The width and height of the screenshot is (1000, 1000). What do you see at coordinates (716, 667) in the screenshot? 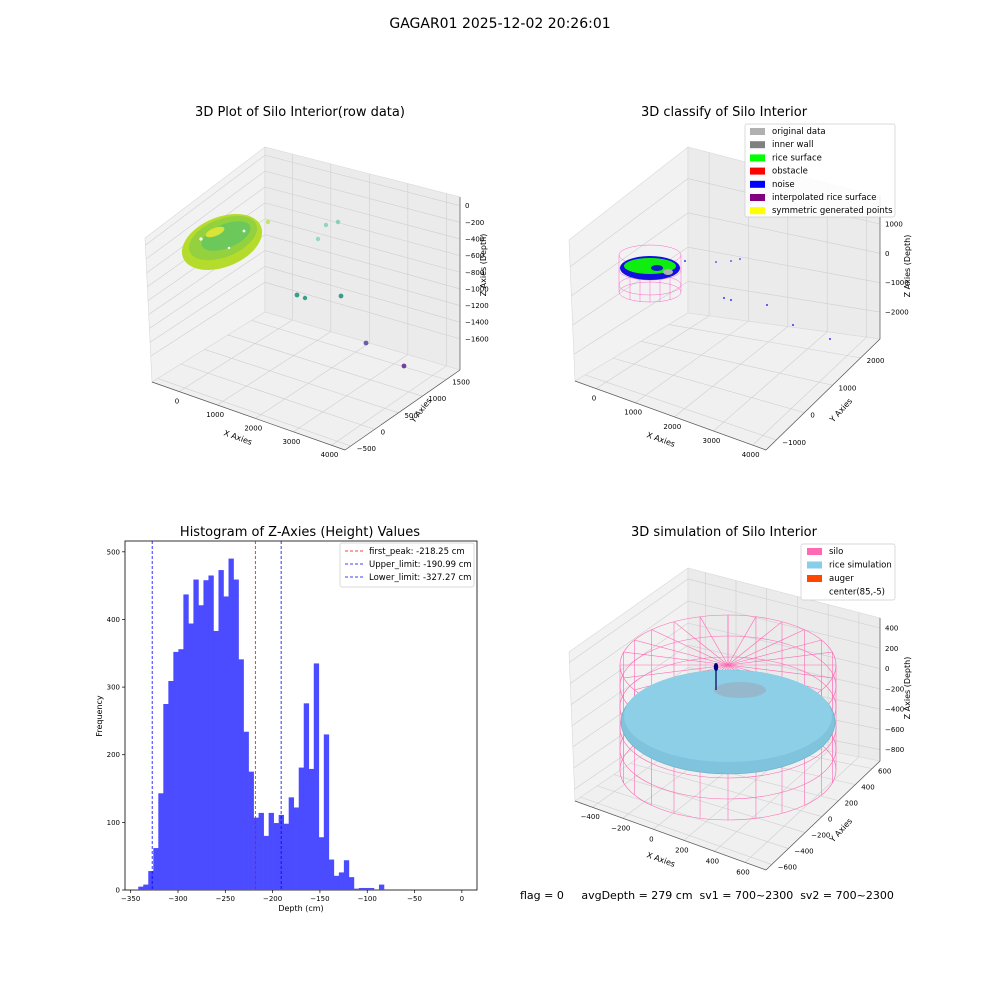
I see `panel4-auger-head` at bounding box center [716, 667].